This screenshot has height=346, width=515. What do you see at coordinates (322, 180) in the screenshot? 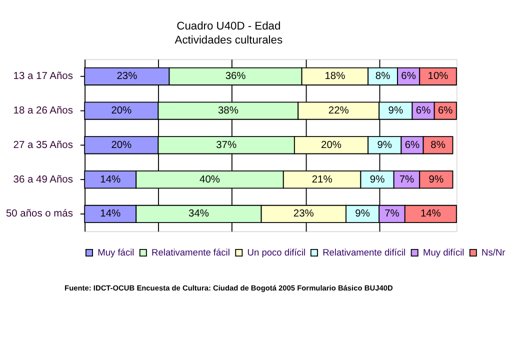
I see `data-label: 21%` at bounding box center [322, 180].